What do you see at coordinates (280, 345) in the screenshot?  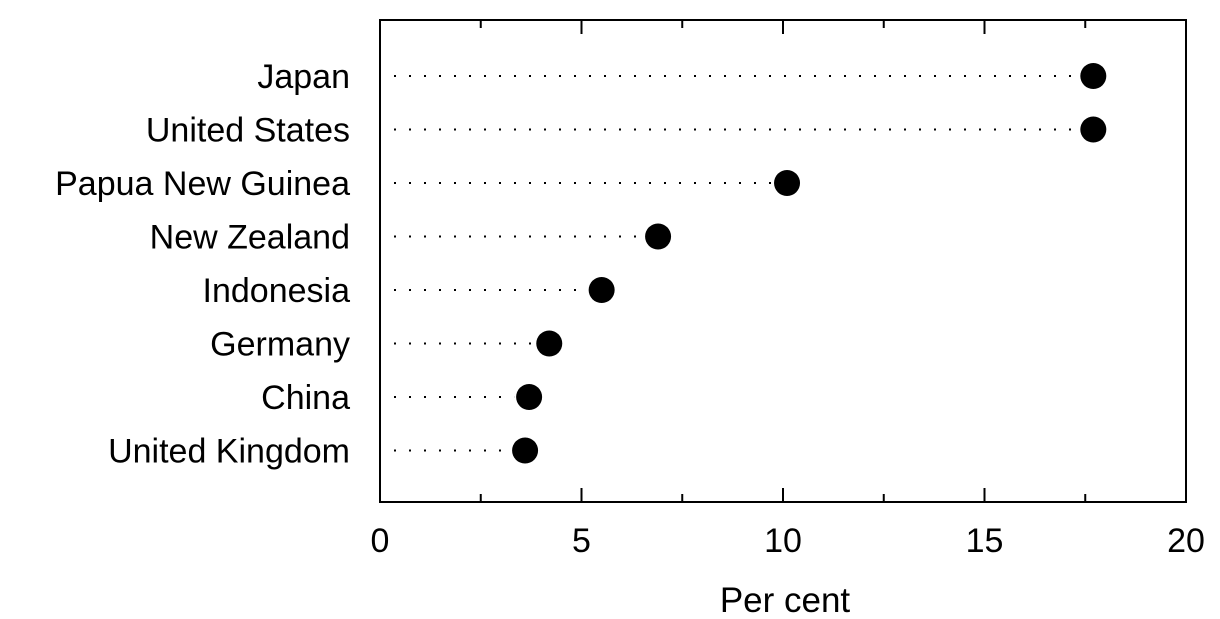 I see `category-label: Germany` at bounding box center [280, 345].